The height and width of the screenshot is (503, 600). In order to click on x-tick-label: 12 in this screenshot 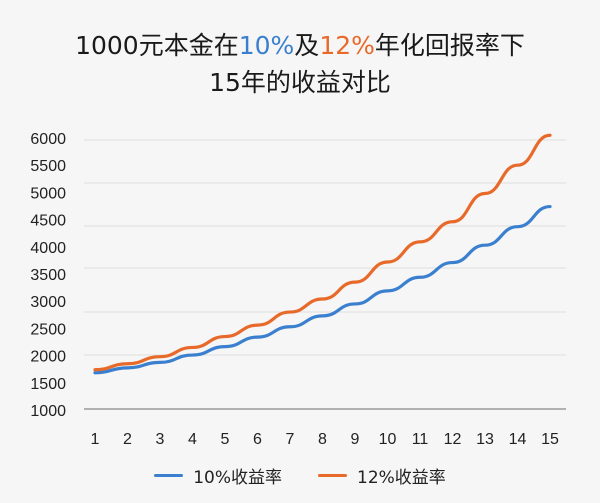, I will do `click(453, 439)`.